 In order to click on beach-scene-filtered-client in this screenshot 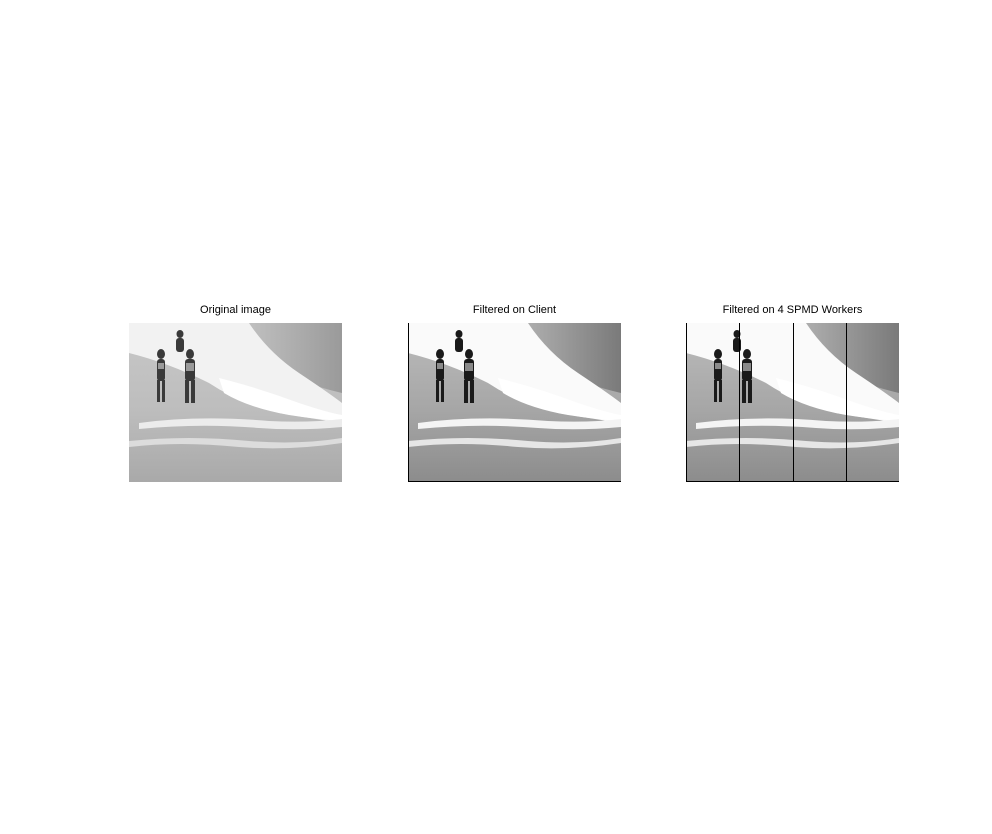, I will do `click(514, 402)`.